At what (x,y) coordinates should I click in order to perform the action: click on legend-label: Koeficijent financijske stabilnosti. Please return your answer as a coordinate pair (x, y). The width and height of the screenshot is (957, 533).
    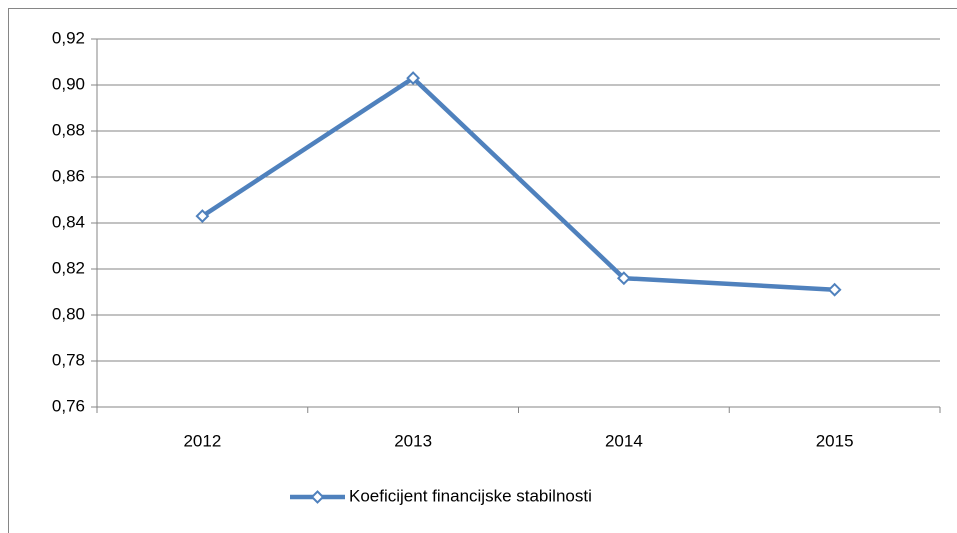
    Looking at the image, I should click on (470, 495).